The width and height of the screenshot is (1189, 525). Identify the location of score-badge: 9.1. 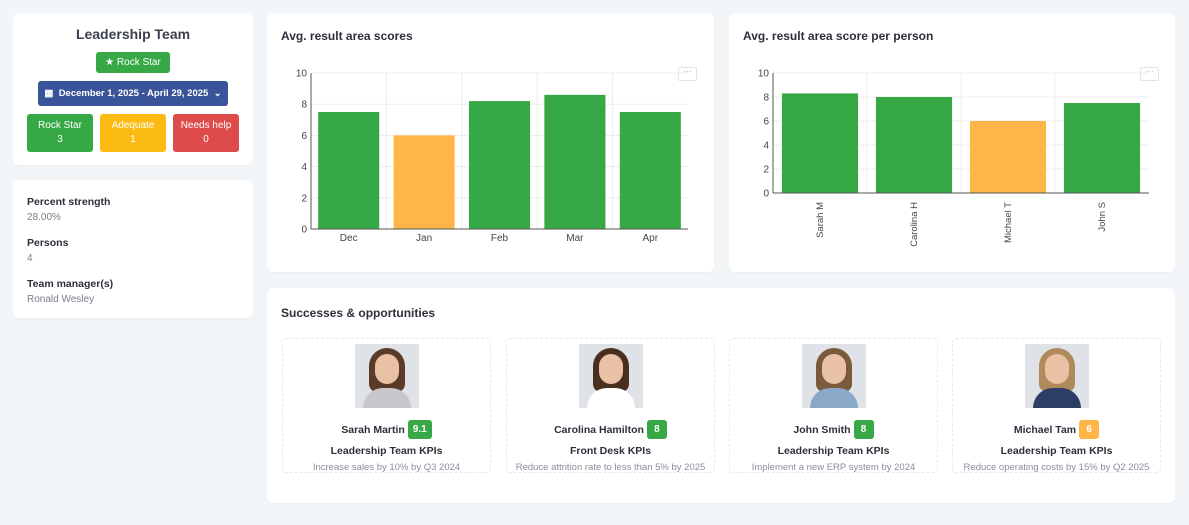
(419, 429).